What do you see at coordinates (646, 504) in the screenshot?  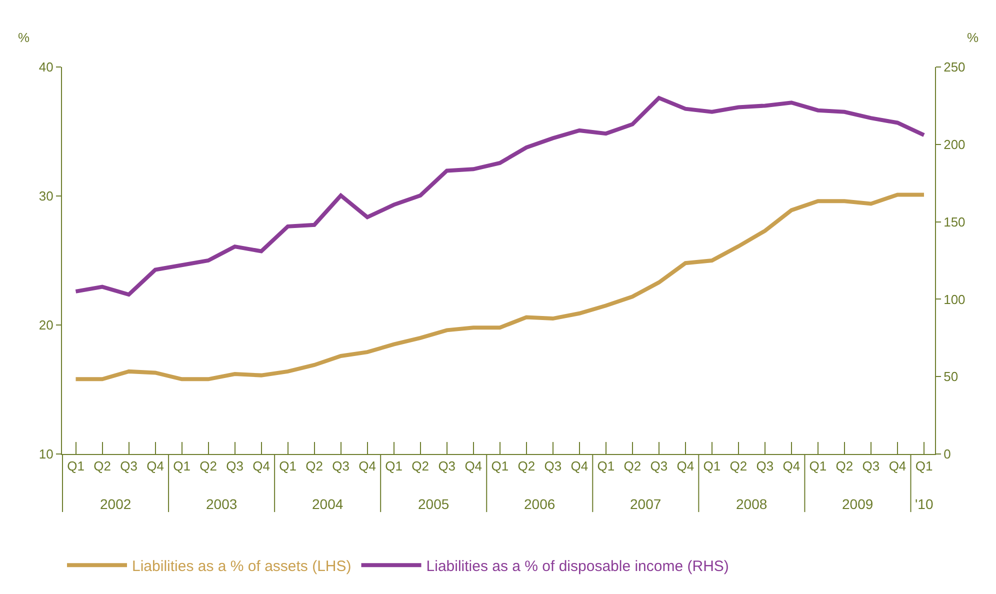 I see `text: 2007` at bounding box center [646, 504].